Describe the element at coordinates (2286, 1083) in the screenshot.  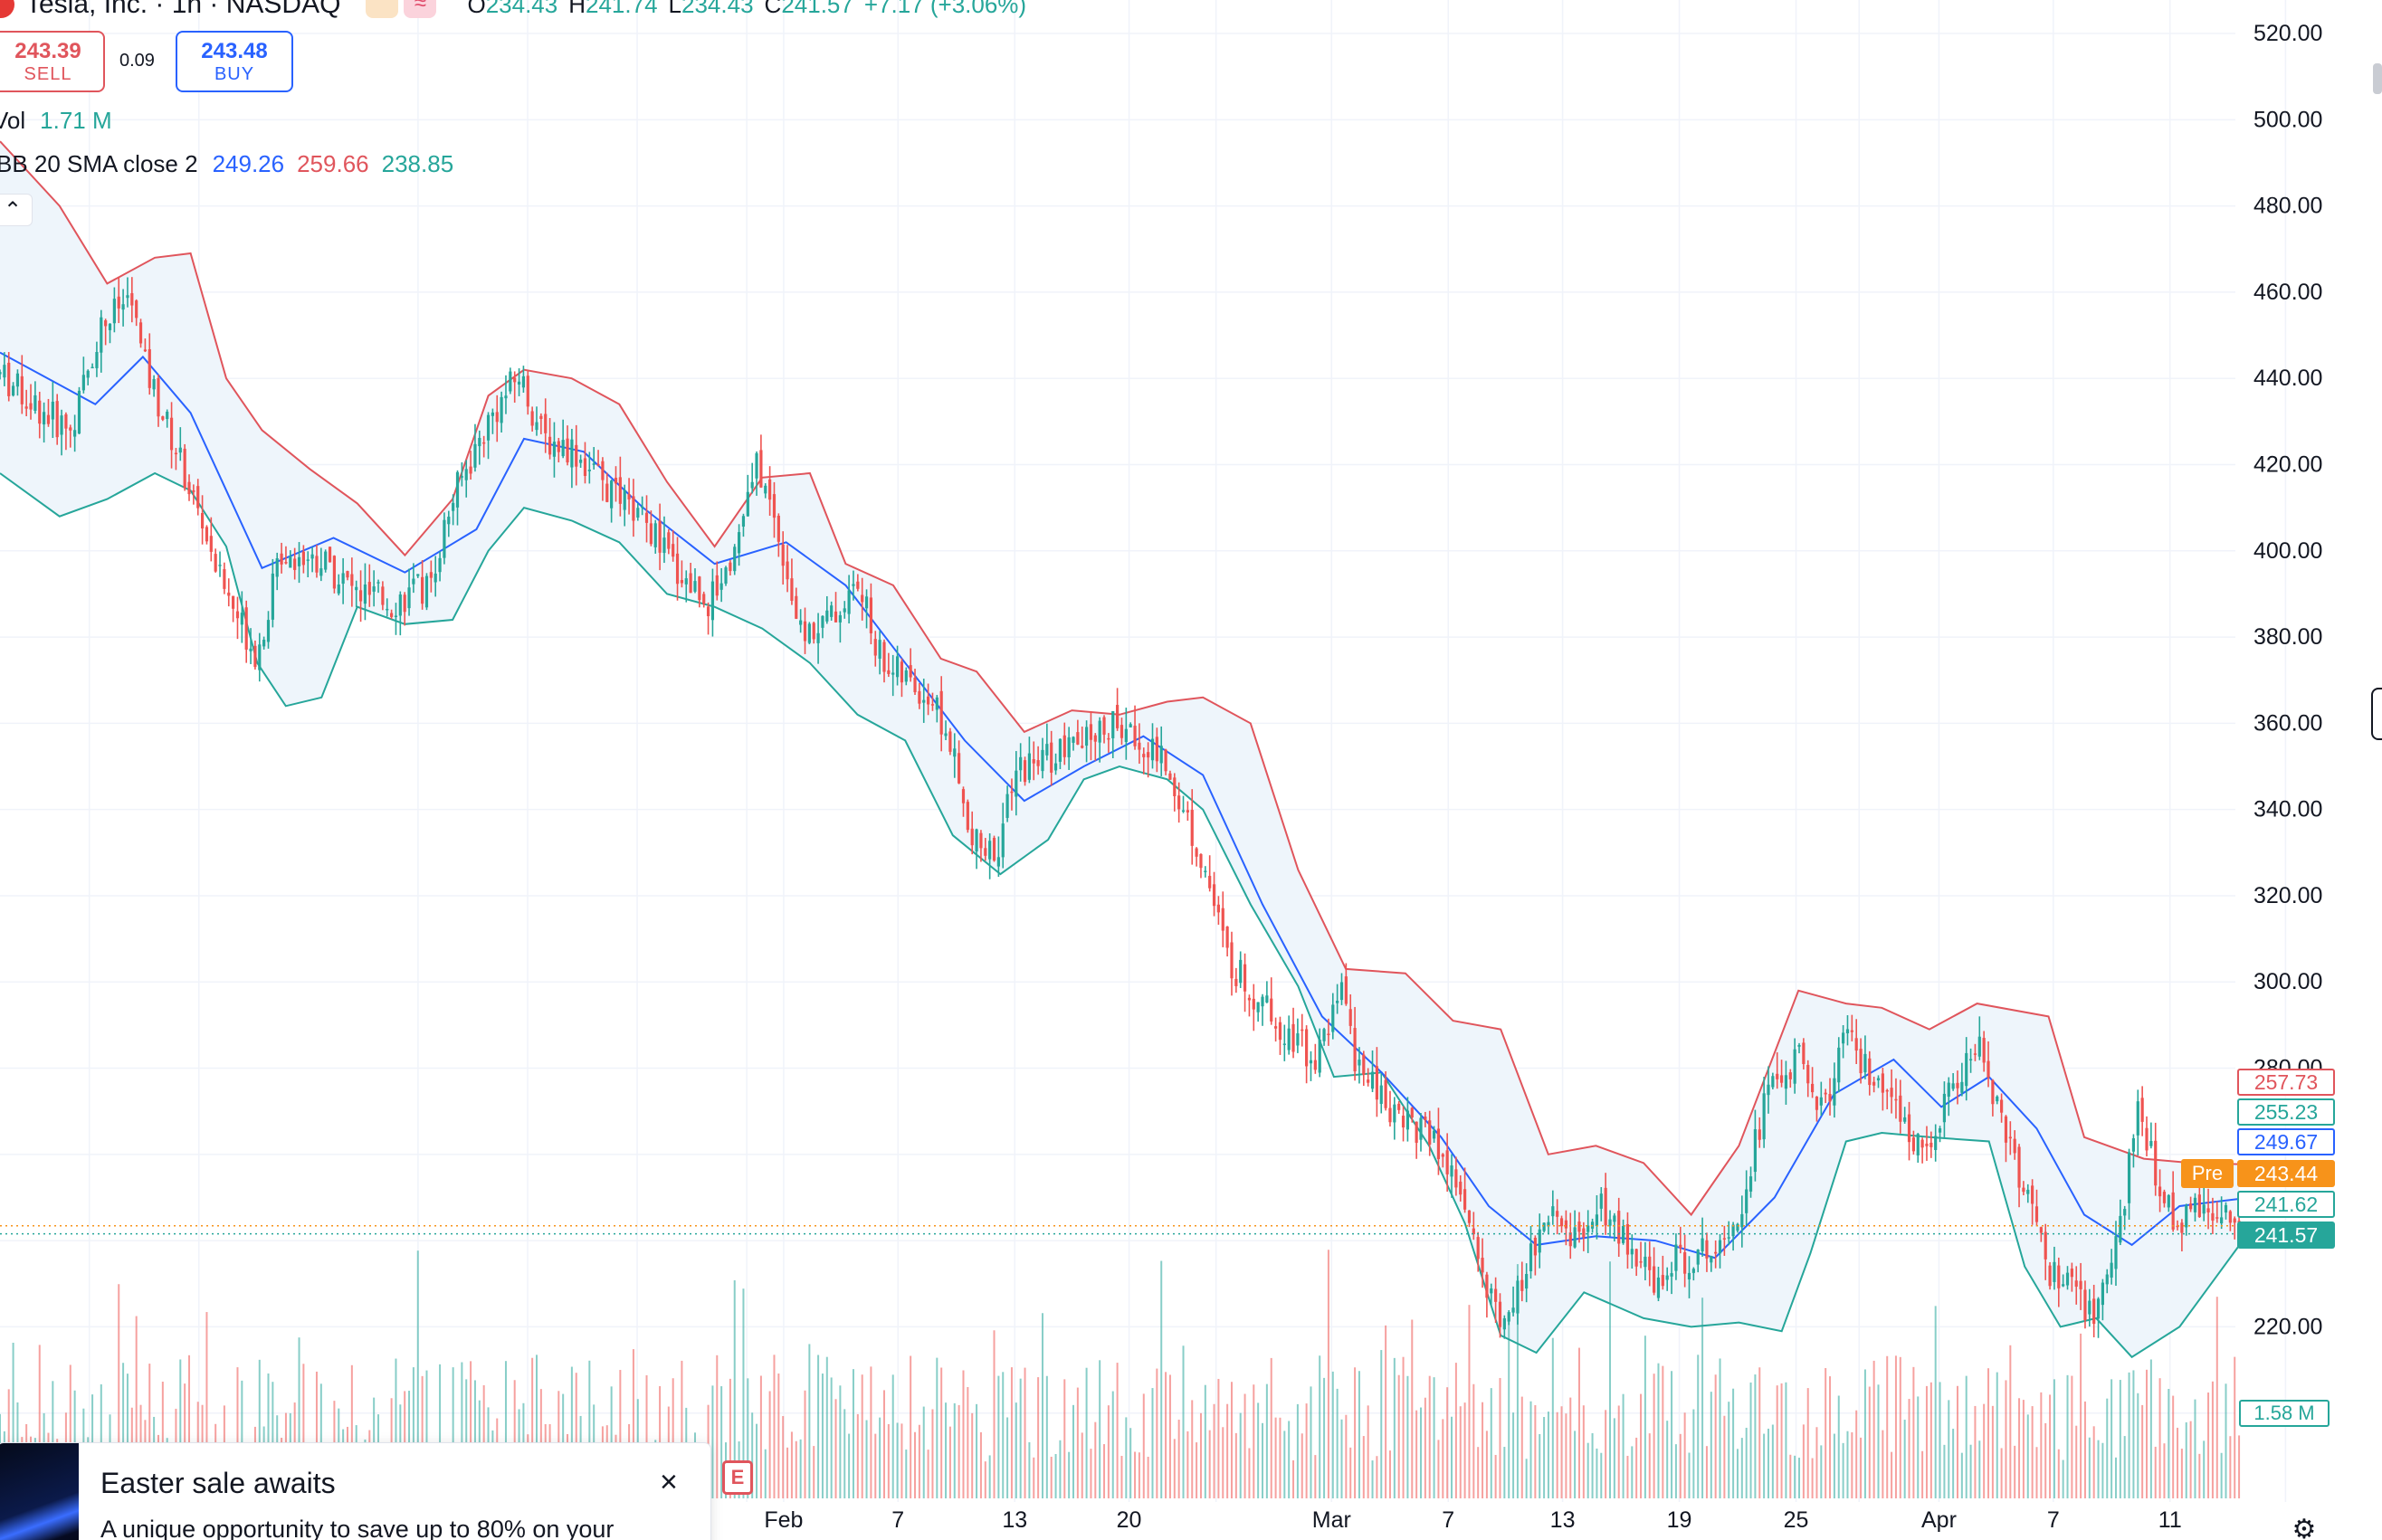
I see `upper-band-price-tag: 257.73` at that location.